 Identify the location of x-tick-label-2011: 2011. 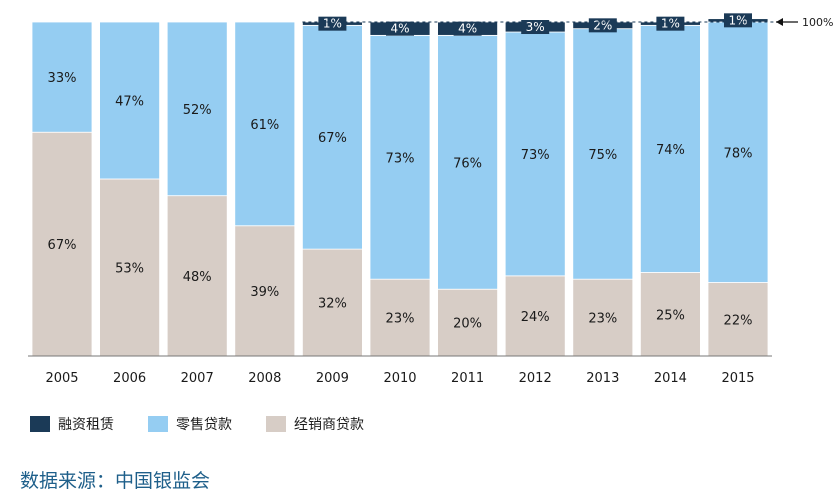
(467, 378).